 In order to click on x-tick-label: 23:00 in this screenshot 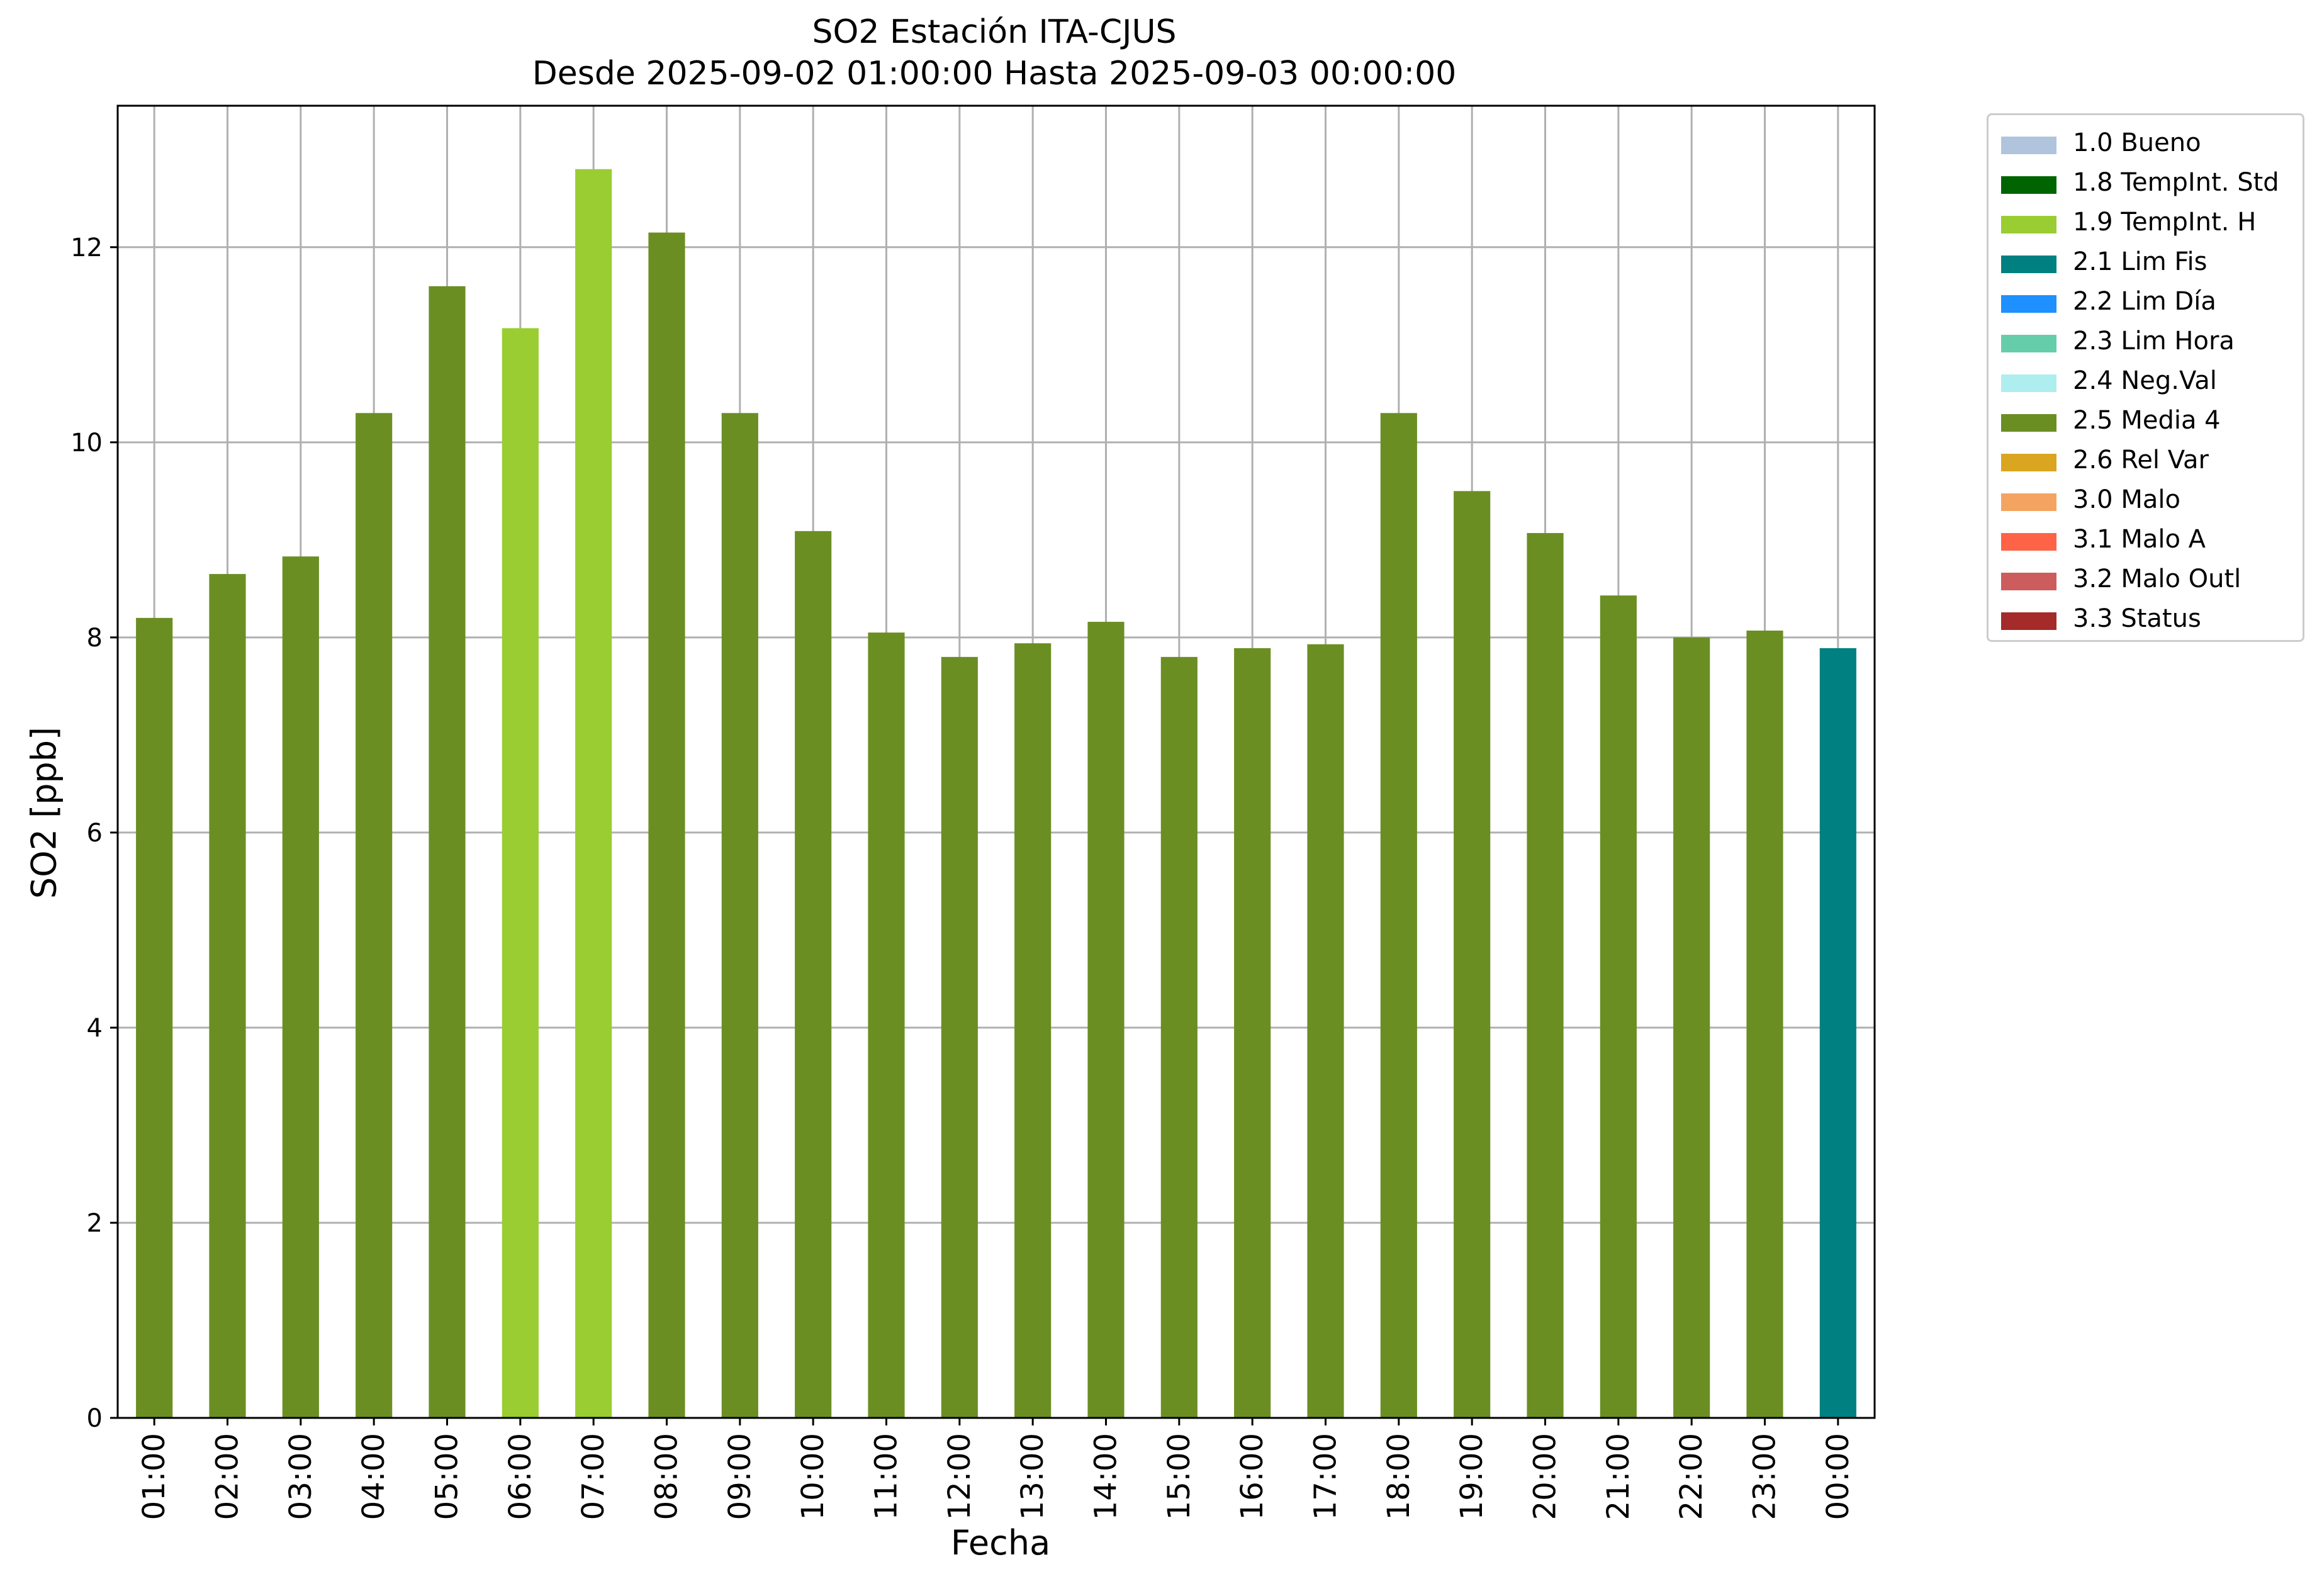, I will do `click(1765, 1476)`.